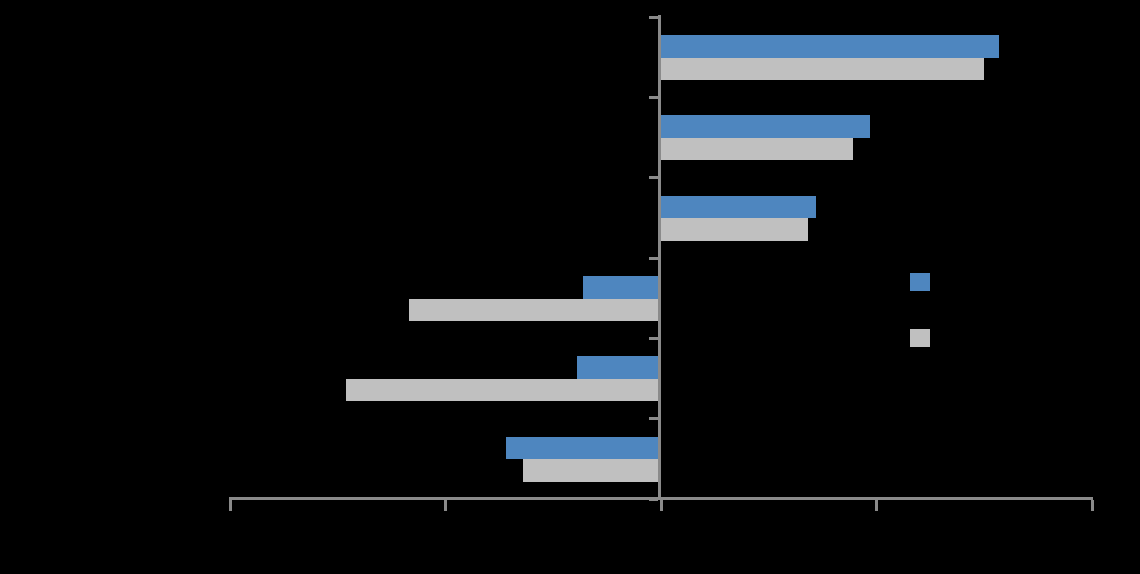 This screenshot has height=574, width=1140. What do you see at coordinates (503, 390) in the screenshot?
I see `bar-series2-cat5` at bounding box center [503, 390].